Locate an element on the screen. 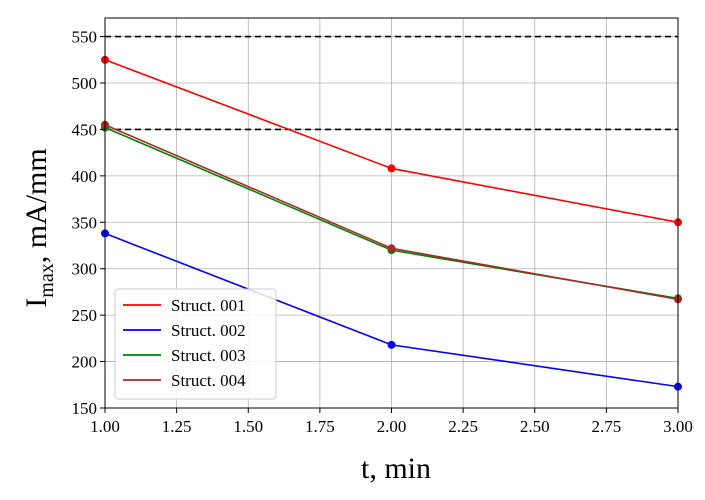  x-tick-label: 1.25 is located at coordinates (177, 426).